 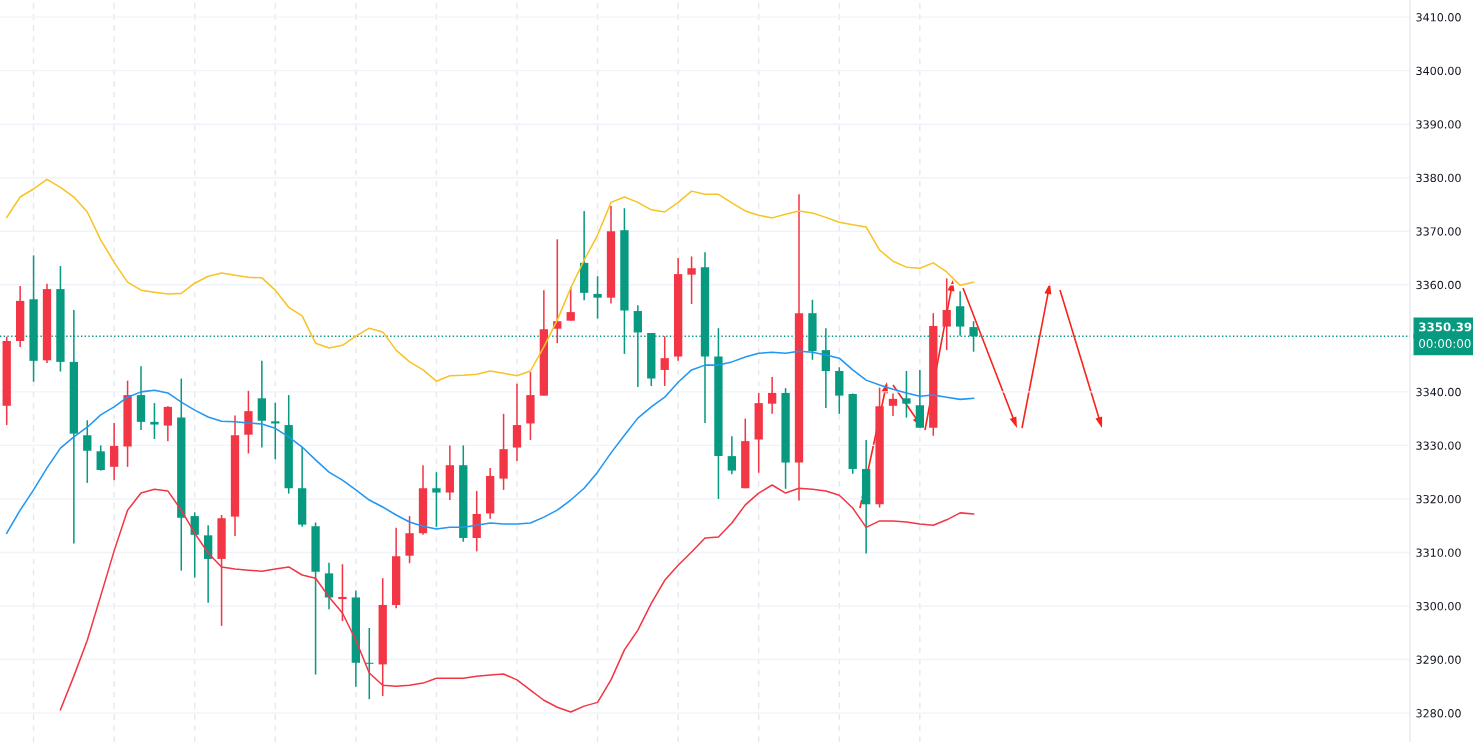 What do you see at coordinates (1438, 285) in the screenshot?
I see `y-tick-label: 3360.00` at bounding box center [1438, 285].